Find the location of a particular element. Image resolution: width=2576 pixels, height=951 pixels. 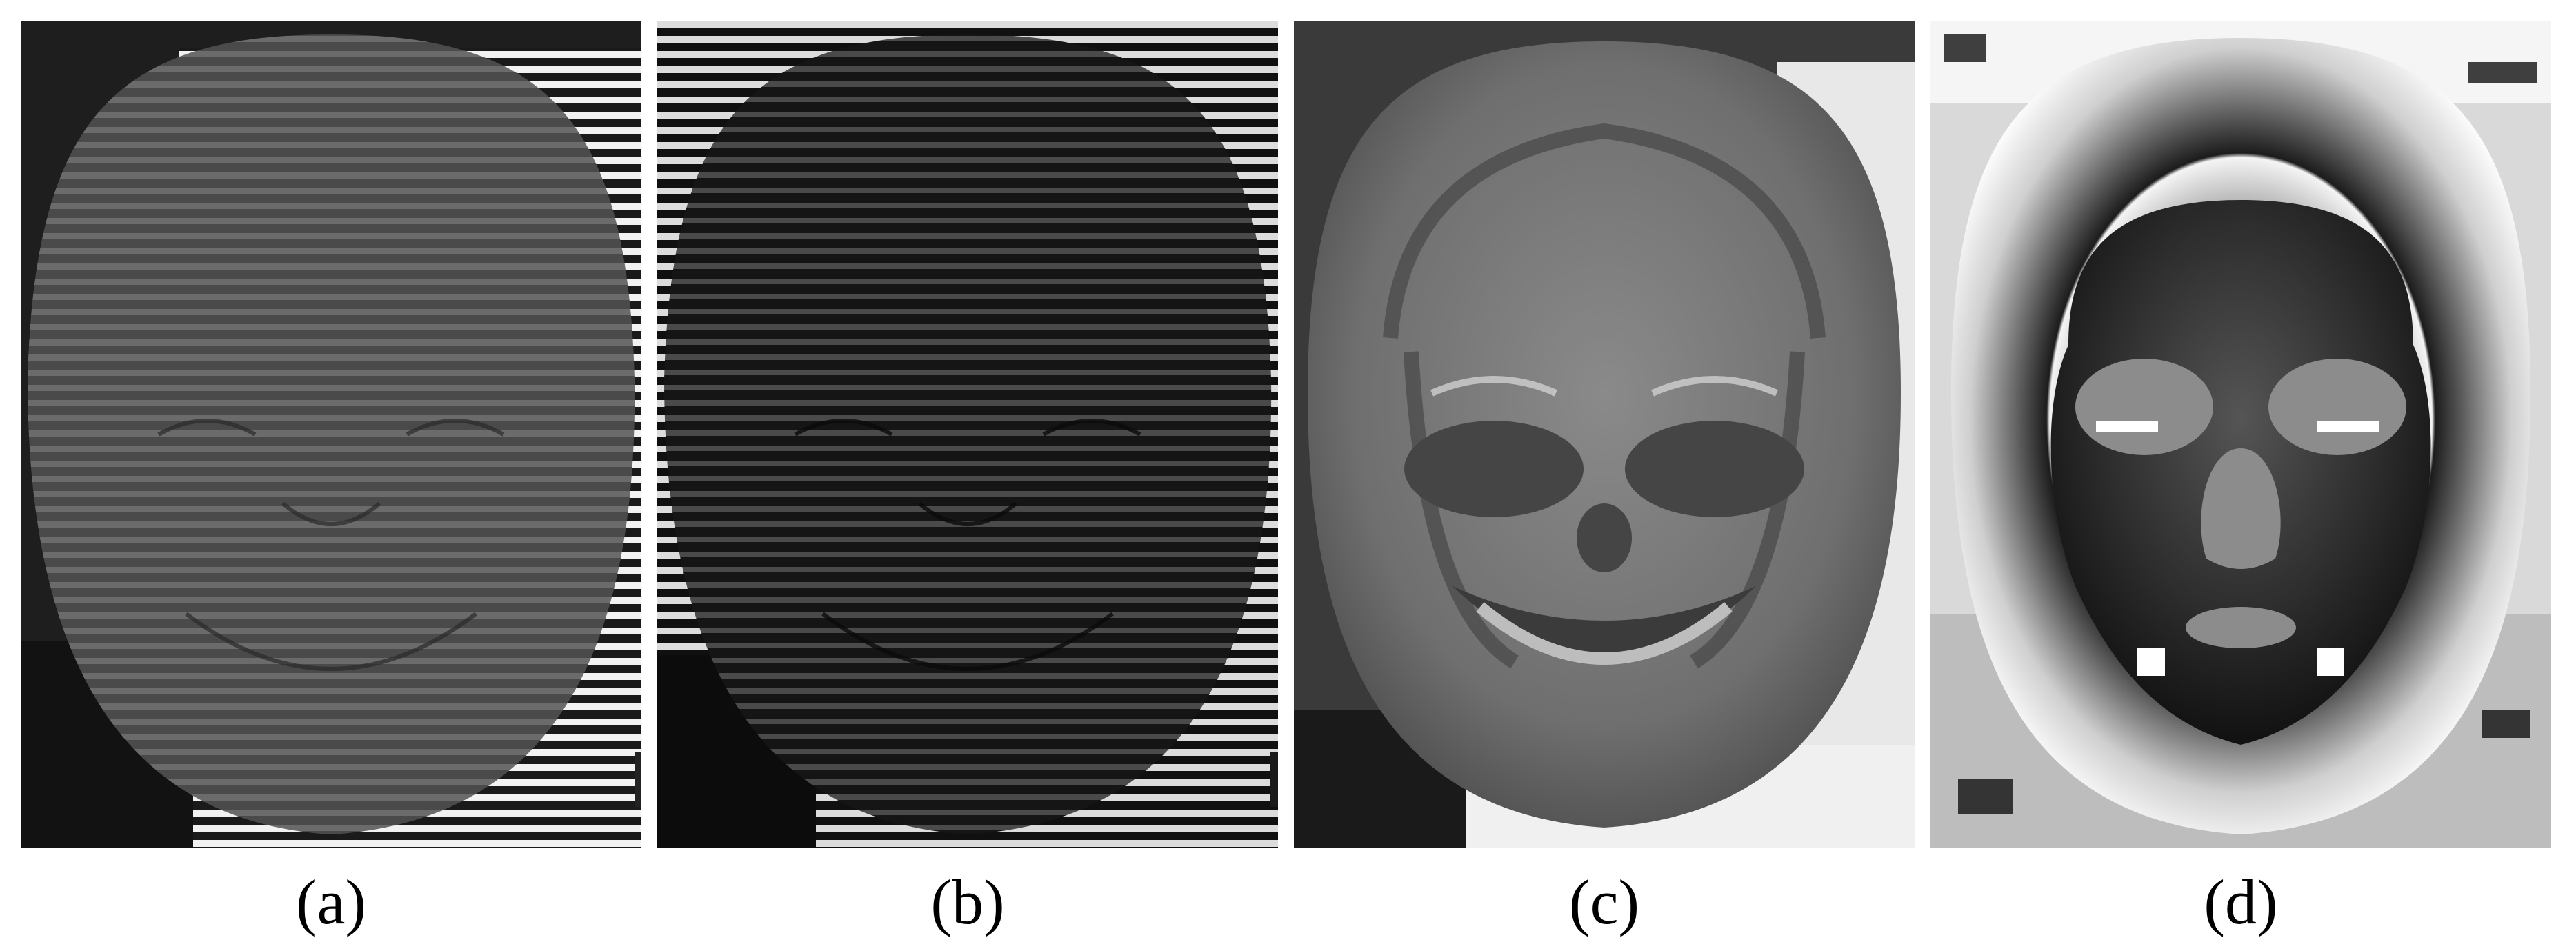

panel-d-caption: (d) is located at coordinates (2241, 902).